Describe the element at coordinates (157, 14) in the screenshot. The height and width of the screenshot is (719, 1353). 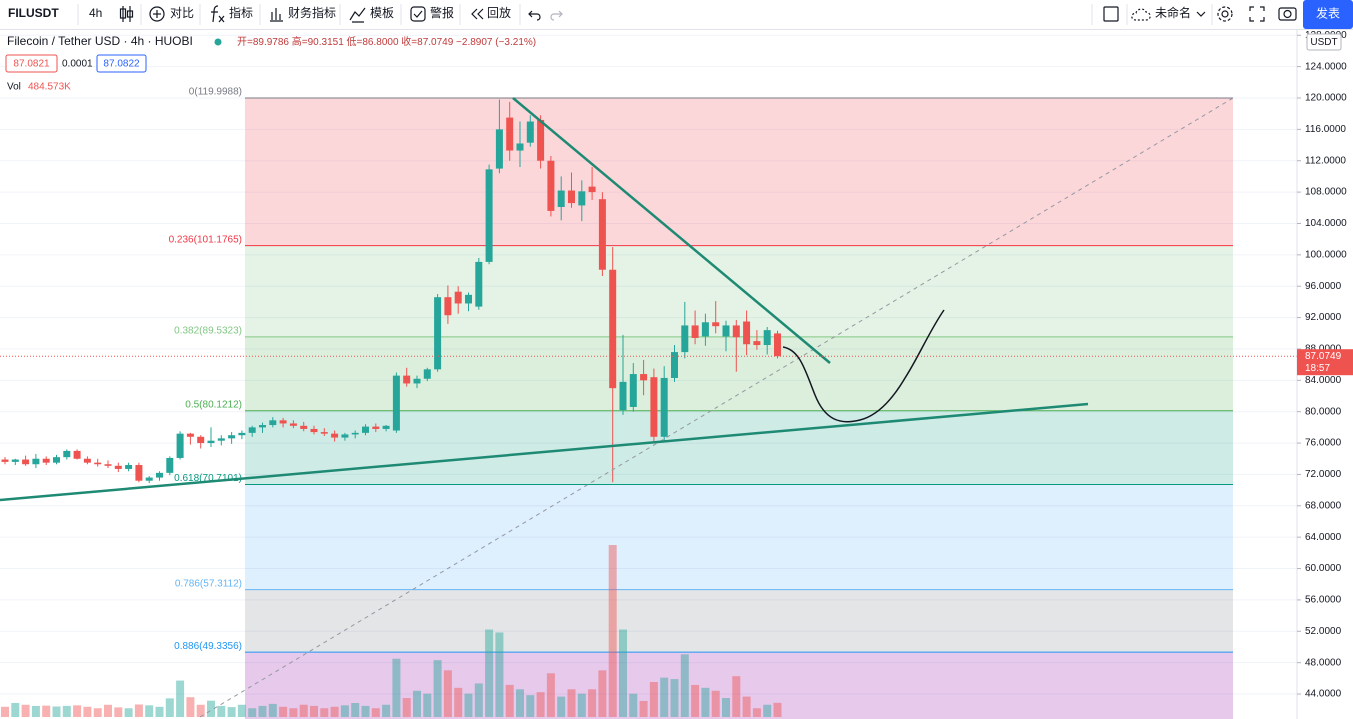
I see `compare-icon` at that location.